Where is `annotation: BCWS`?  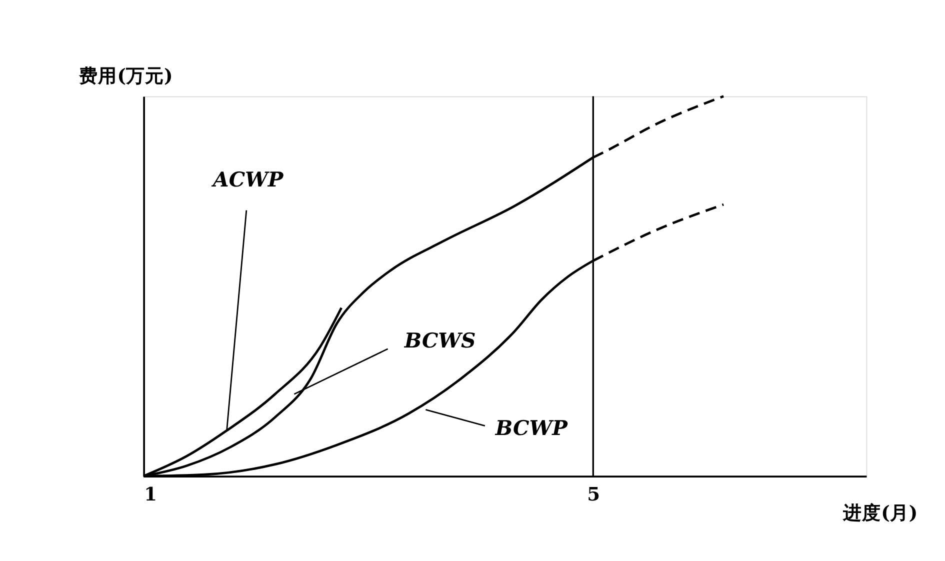
annotation: BCWS is located at coordinates (439, 340).